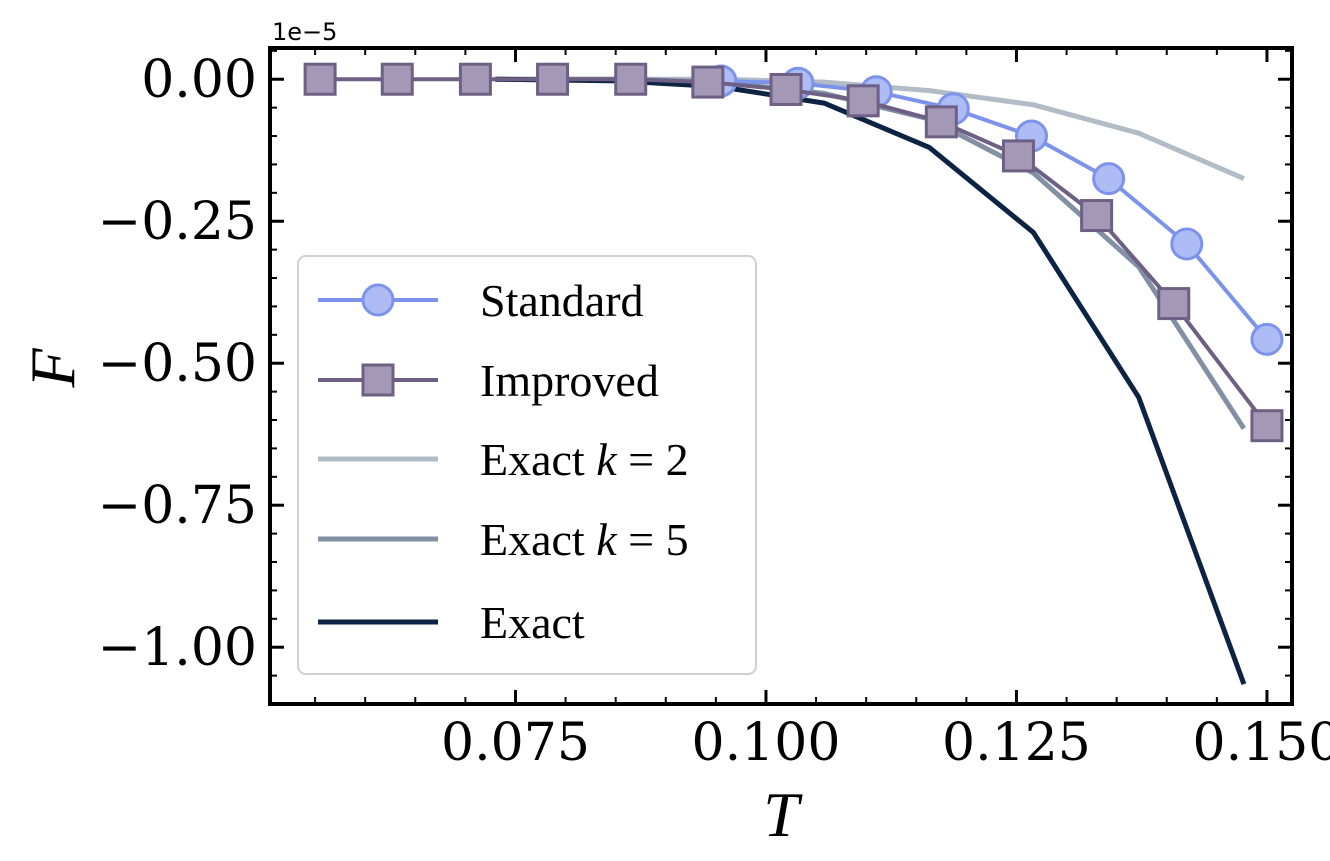 The height and width of the screenshot is (861, 1330). I want to click on x-axis-title: T, so click(783, 814).